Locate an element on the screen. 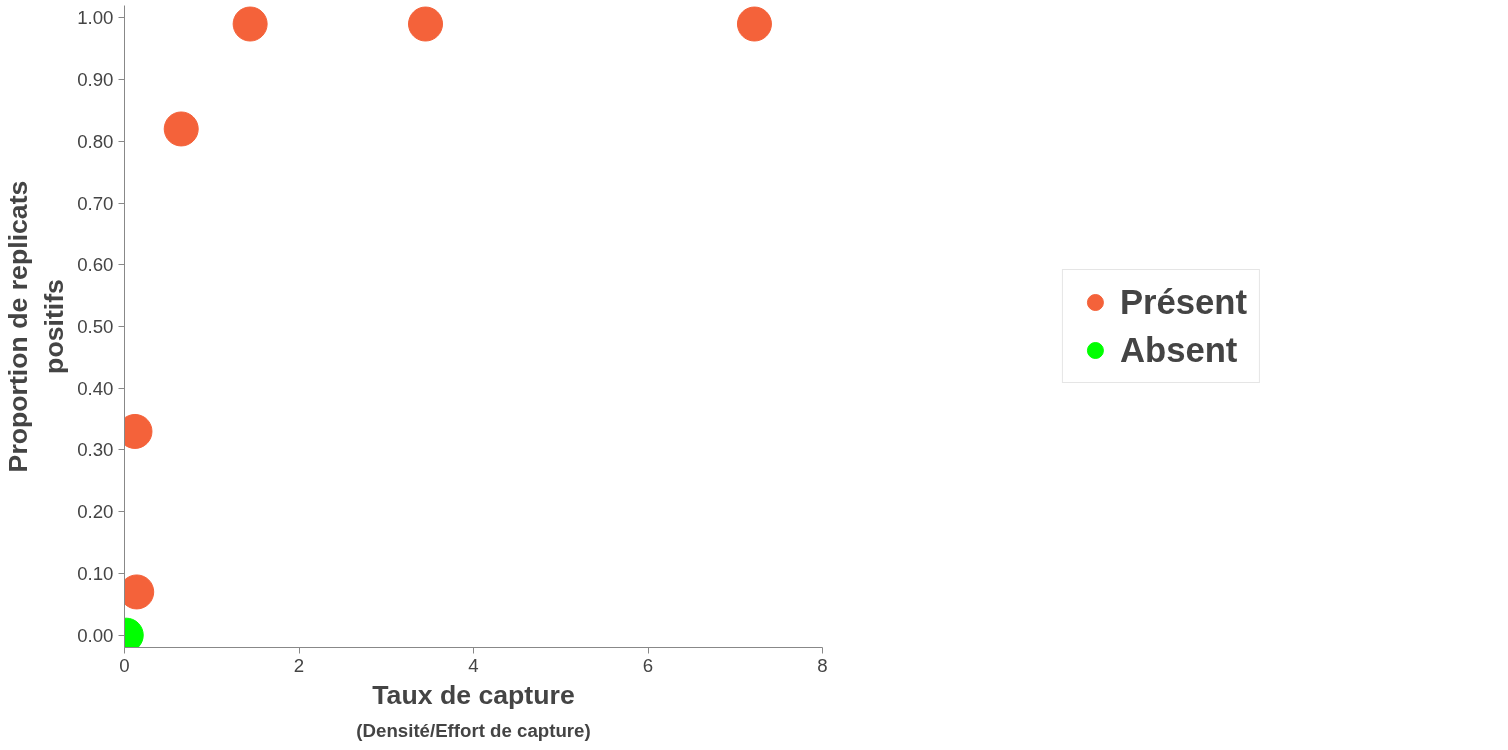 The height and width of the screenshot is (750, 1508). y-tick-label: 0.30 is located at coordinates (95, 450).